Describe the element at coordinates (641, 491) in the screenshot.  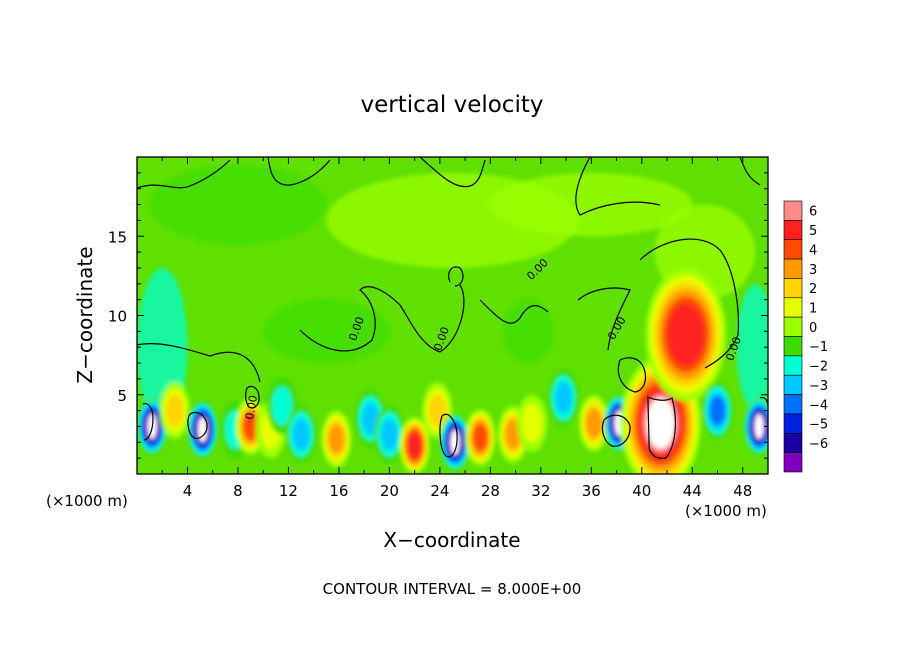
I see `x-tick-label: 40` at that location.